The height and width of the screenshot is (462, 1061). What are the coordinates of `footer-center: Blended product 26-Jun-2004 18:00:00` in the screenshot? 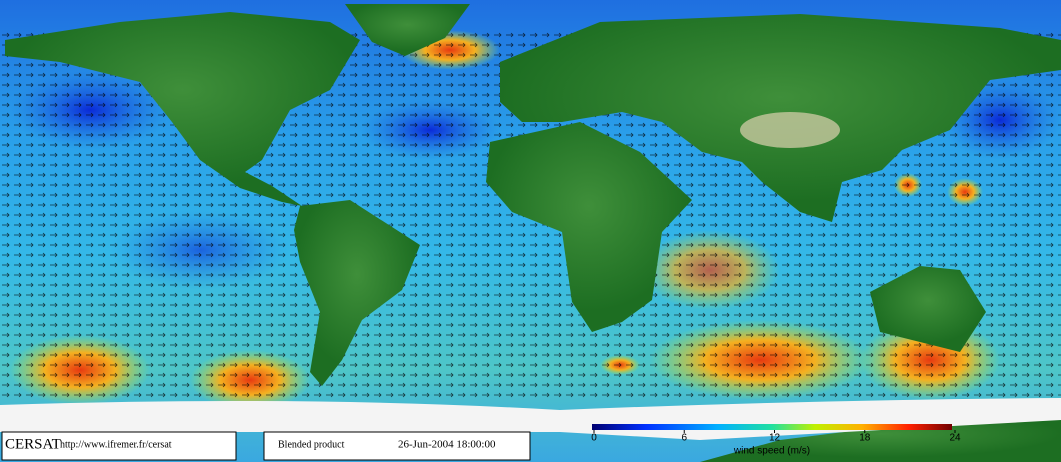 It's located at (397, 446).